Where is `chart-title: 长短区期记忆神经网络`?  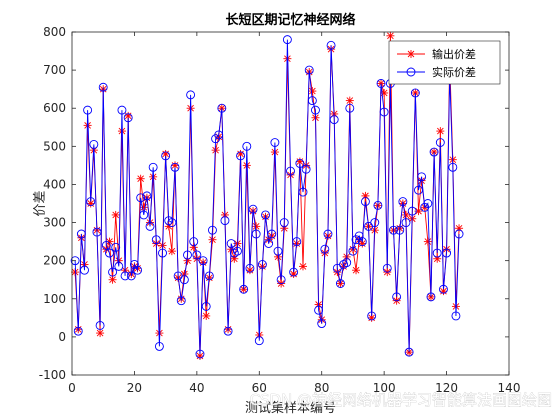 chart-title: 长短区期记忆神经网络 is located at coordinates (290, 20).